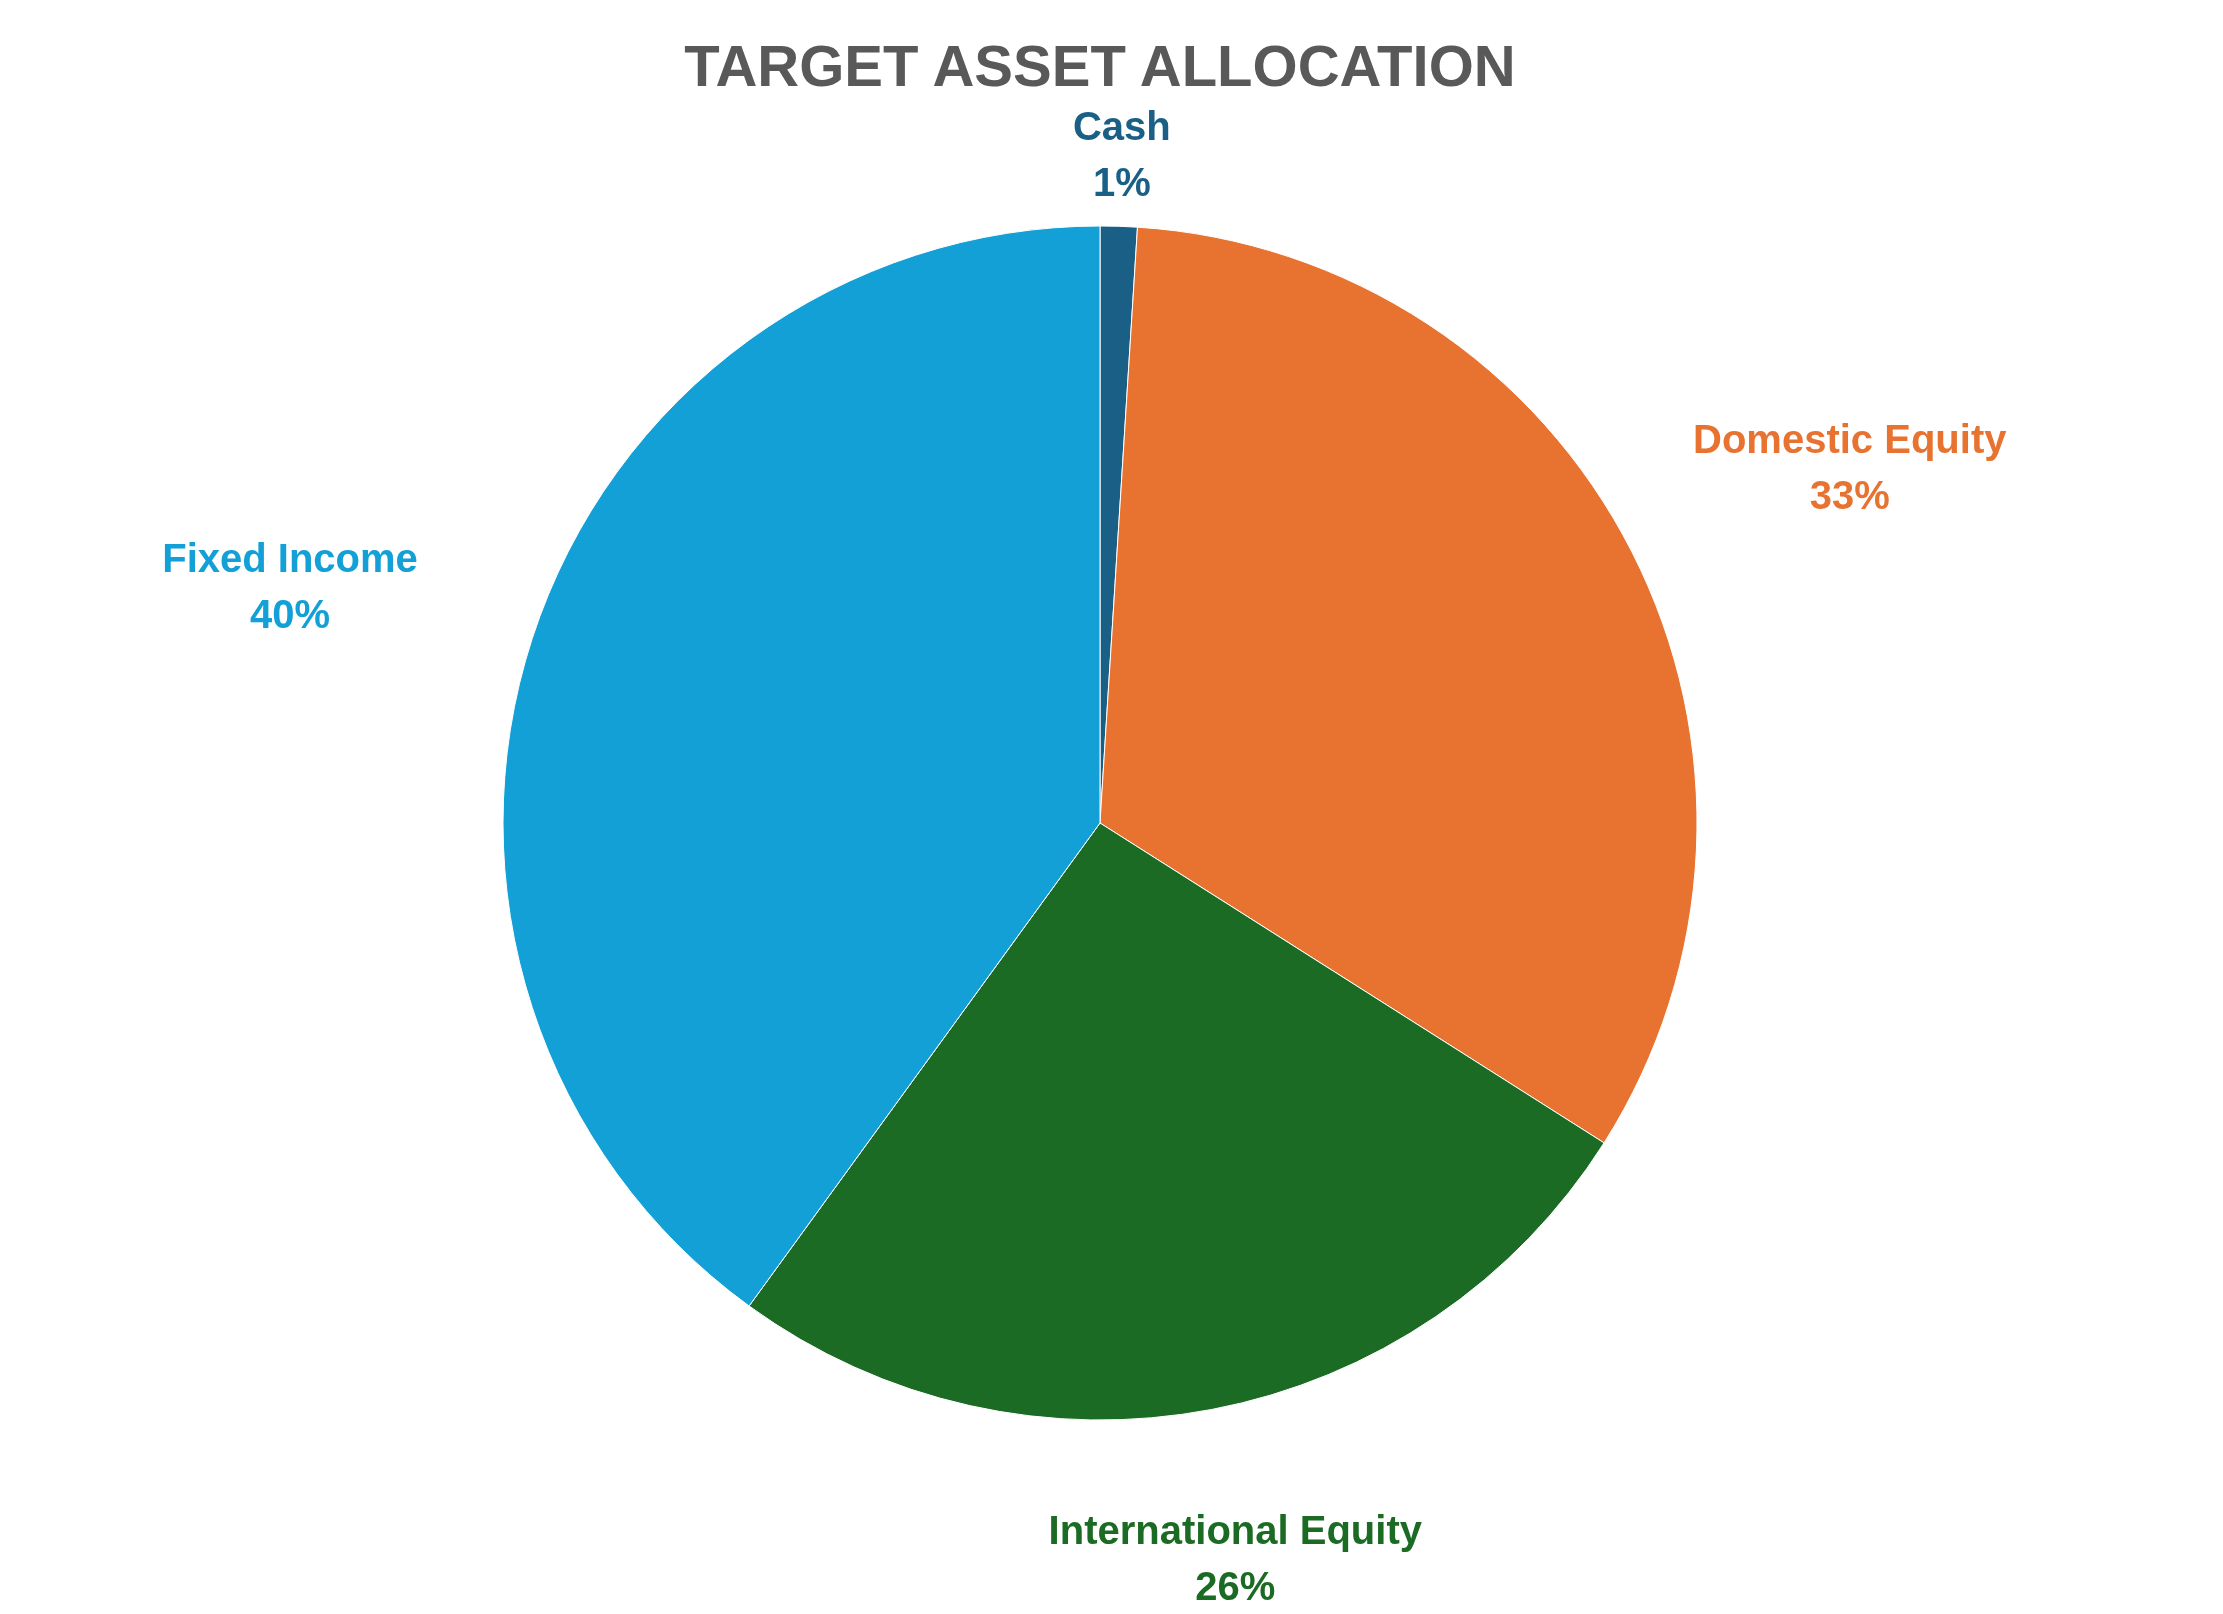 The height and width of the screenshot is (1614, 2223). Describe the element at coordinates (1849, 494) in the screenshot. I see `data-label: 33%` at that location.